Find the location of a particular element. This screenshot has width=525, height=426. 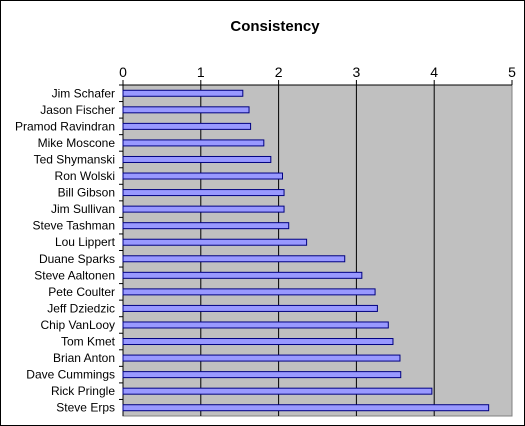

category-label: Brian Anton is located at coordinates (84, 358).